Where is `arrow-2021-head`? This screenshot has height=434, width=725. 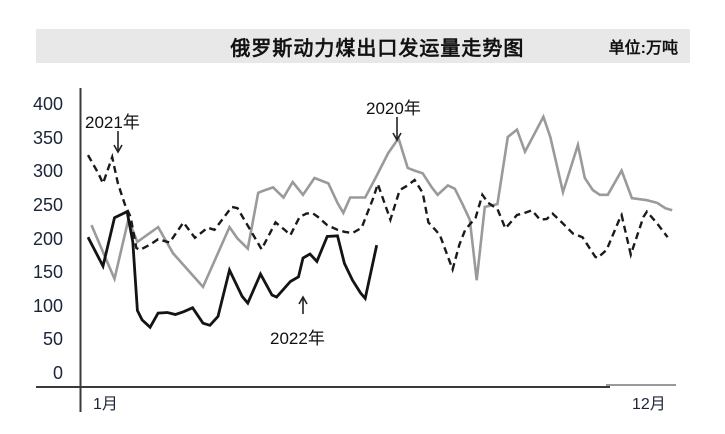 arrow-2021-head is located at coordinates (118, 149).